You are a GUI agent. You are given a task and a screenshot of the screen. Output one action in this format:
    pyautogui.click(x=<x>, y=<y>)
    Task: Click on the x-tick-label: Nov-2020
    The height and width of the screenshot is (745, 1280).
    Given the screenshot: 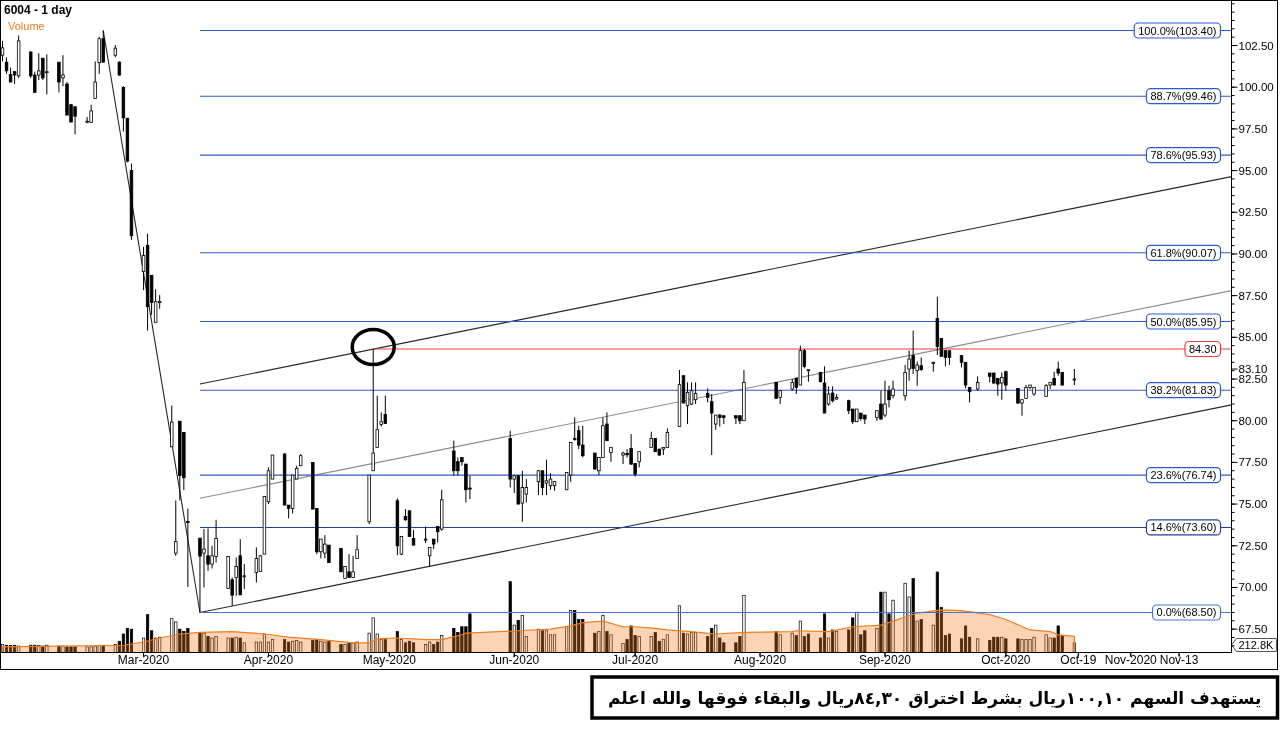 What is the action you would take?
    pyautogui.click(x=1131, y=660)
    